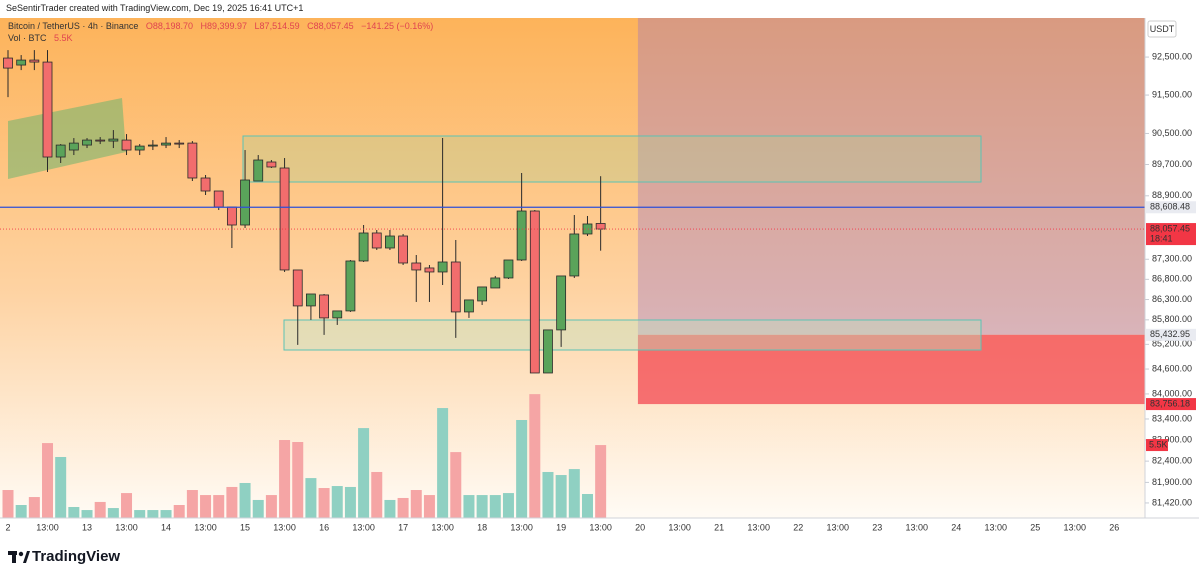  Describe the element at coordinates (7, 527) in the screenshot. I see `x-tick-label: 2` at that location.